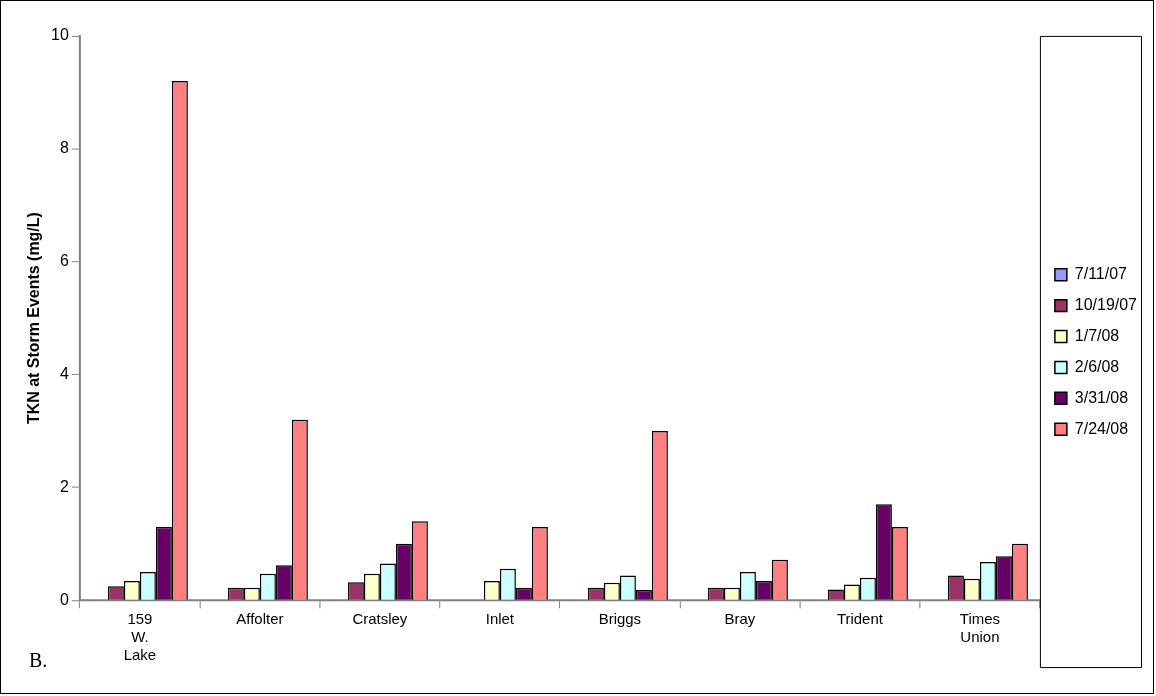  I want to click on text: B., so click(38, 660).